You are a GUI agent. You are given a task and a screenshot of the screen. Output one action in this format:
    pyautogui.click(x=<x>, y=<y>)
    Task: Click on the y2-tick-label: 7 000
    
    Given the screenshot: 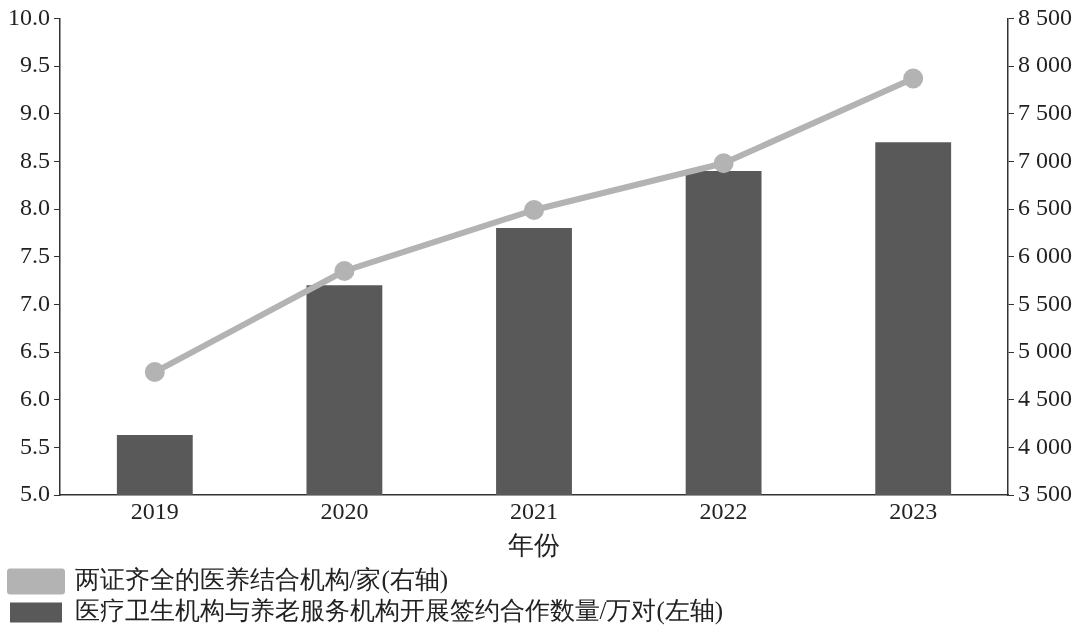 What is the action you would take?
    pyautogui.click(x=1045, y=159)
    